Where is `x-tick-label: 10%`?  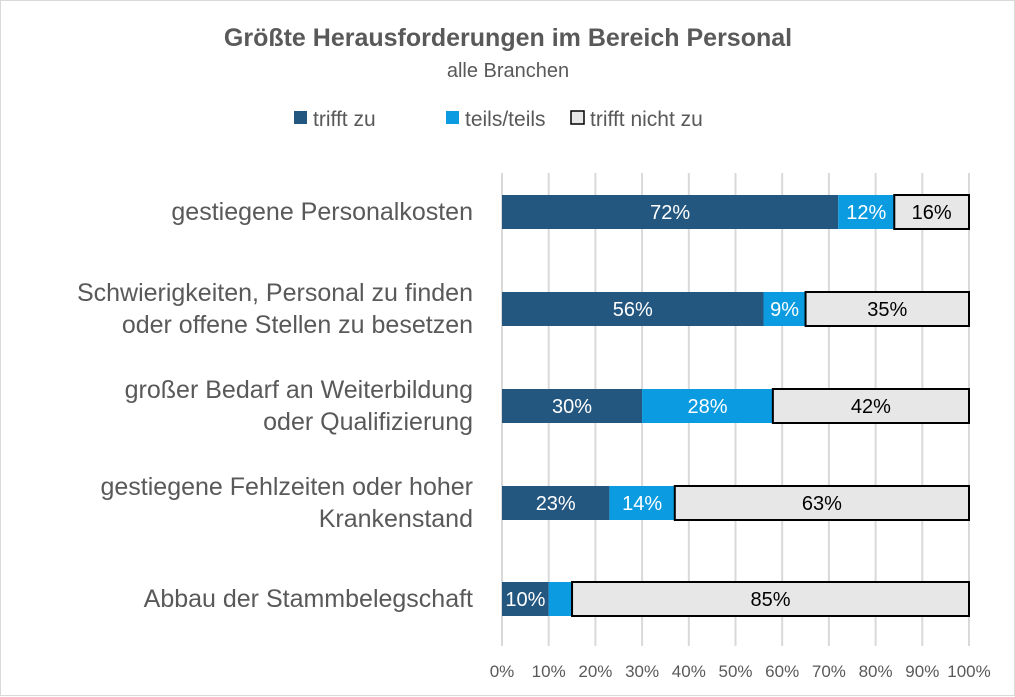
x-tick-label: 10% is located at coordinates (549, 671).